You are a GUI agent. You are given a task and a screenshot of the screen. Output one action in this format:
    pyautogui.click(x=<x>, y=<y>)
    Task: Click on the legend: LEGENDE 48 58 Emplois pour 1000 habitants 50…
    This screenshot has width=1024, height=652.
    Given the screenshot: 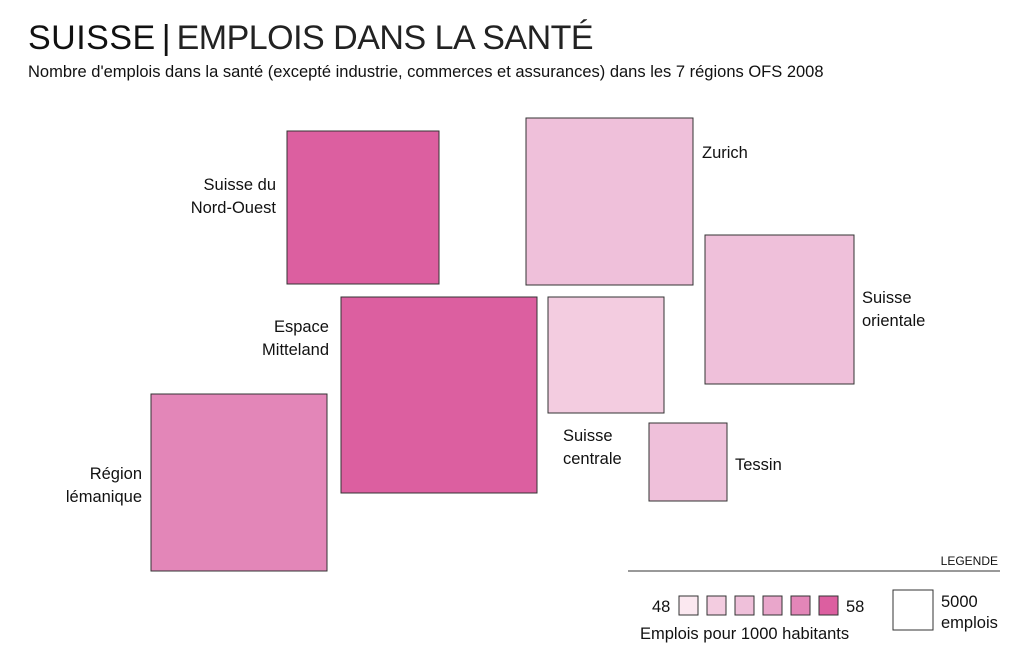 What is the action you would take?
    pyautogui.click(x=814, y=598)
    